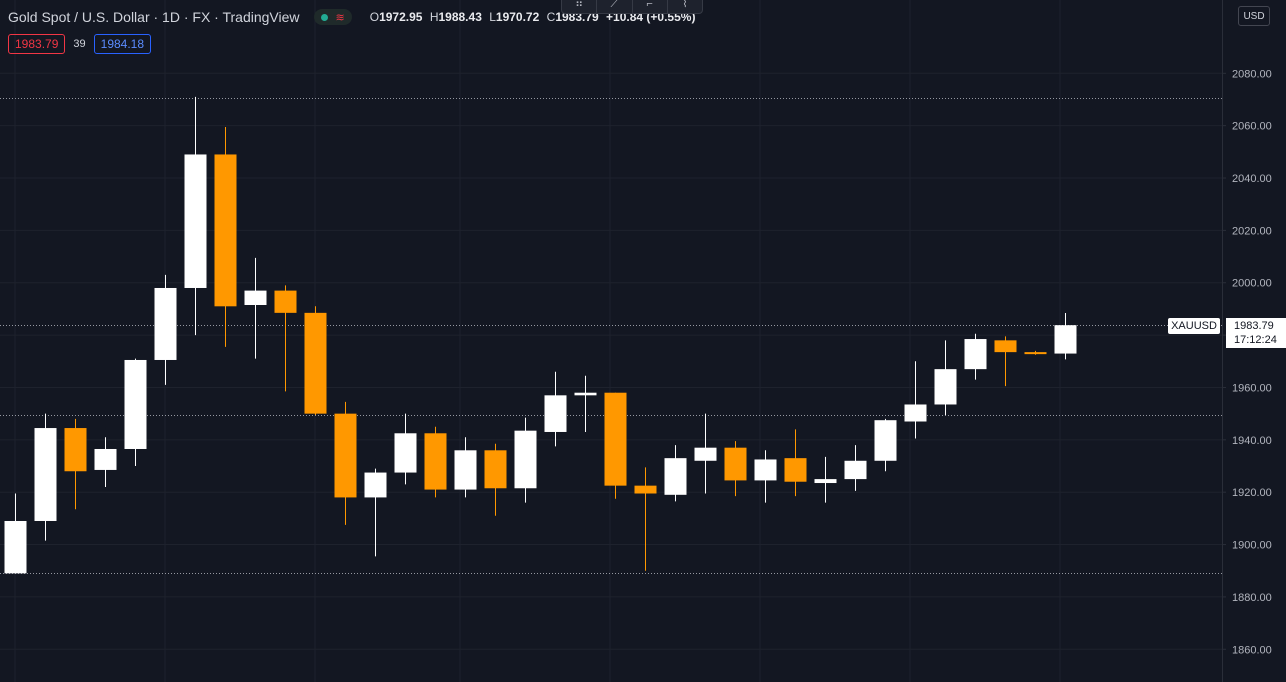 Image resolution: width=1286 pixels, height=682 pixels. Describe the element at coordinates (517, 17) in the screenshot. I see `low-value: 1970.72` at that location.